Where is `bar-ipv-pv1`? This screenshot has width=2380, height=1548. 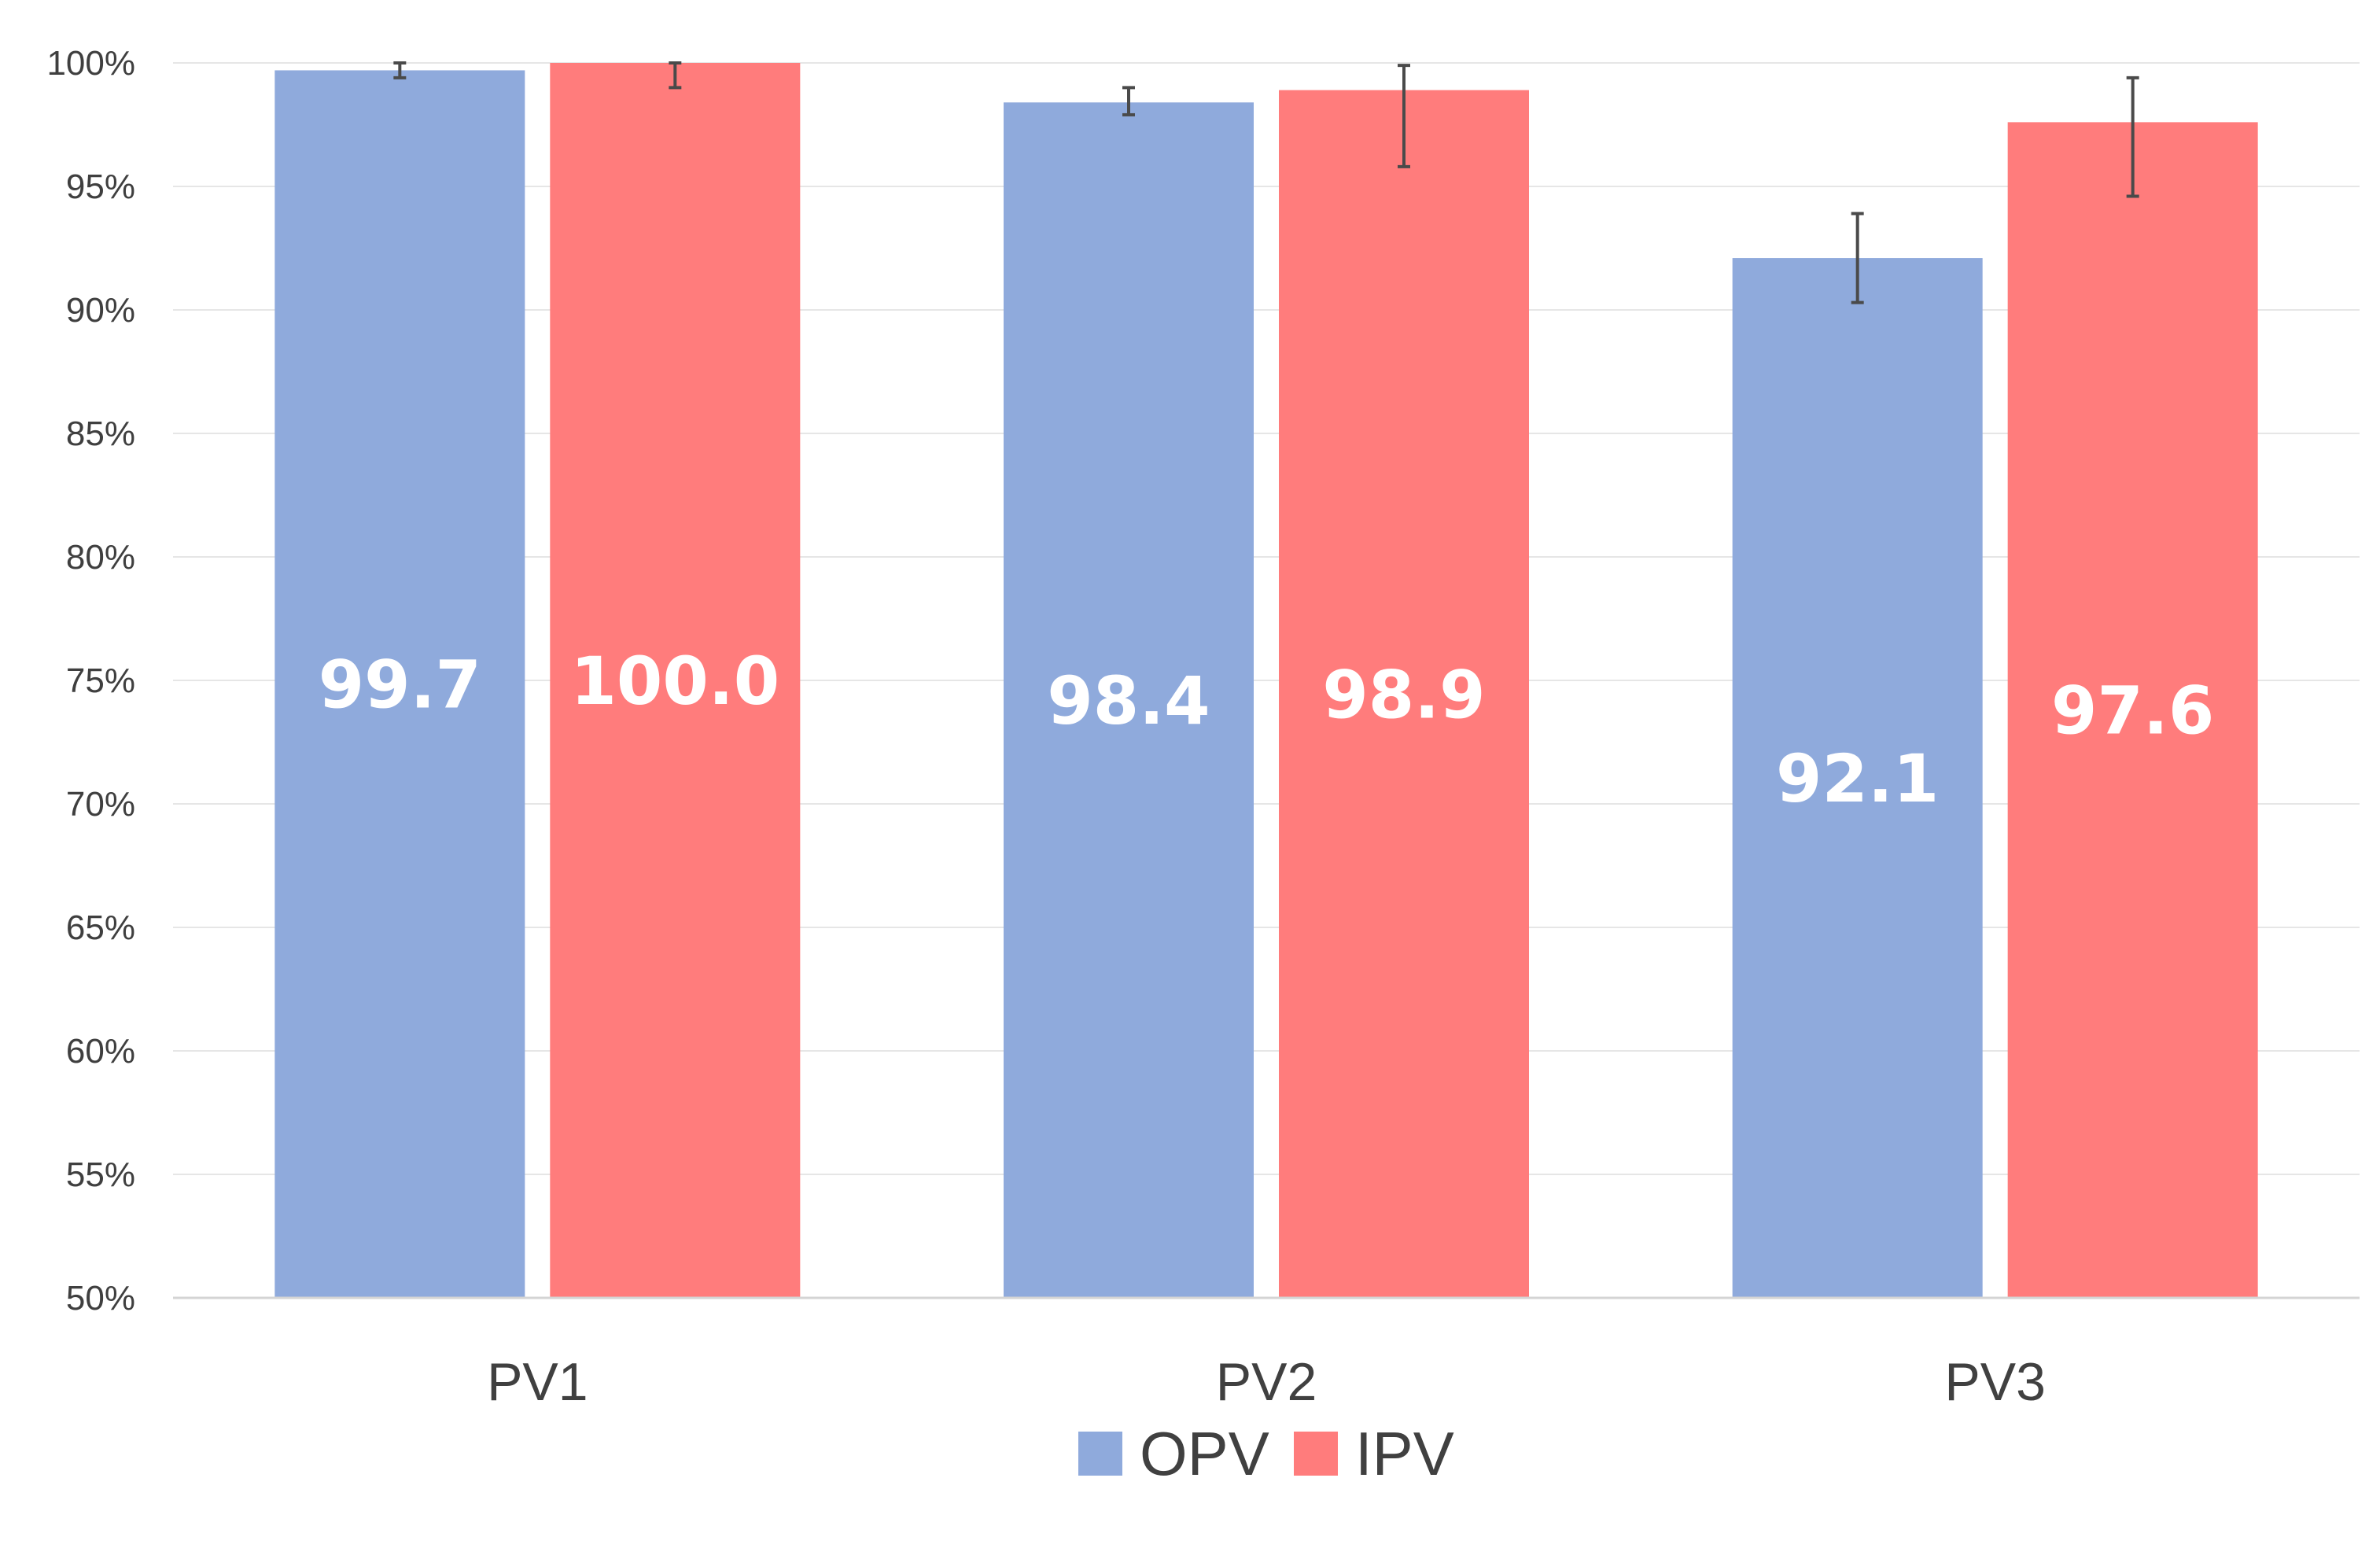 bar-ipv-pv1 is located at coordinates (675, 680).